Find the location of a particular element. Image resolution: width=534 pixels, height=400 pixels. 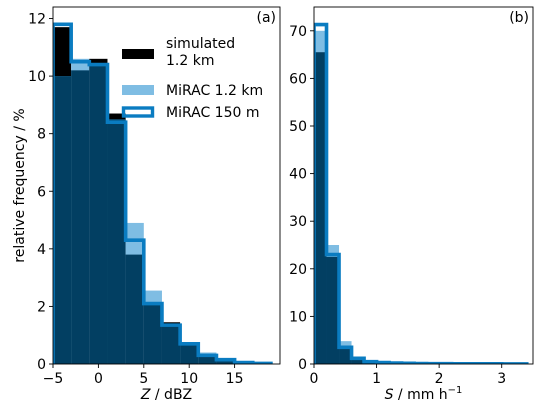

legend-label: 1.2 km is located at coordinates (190, 61).